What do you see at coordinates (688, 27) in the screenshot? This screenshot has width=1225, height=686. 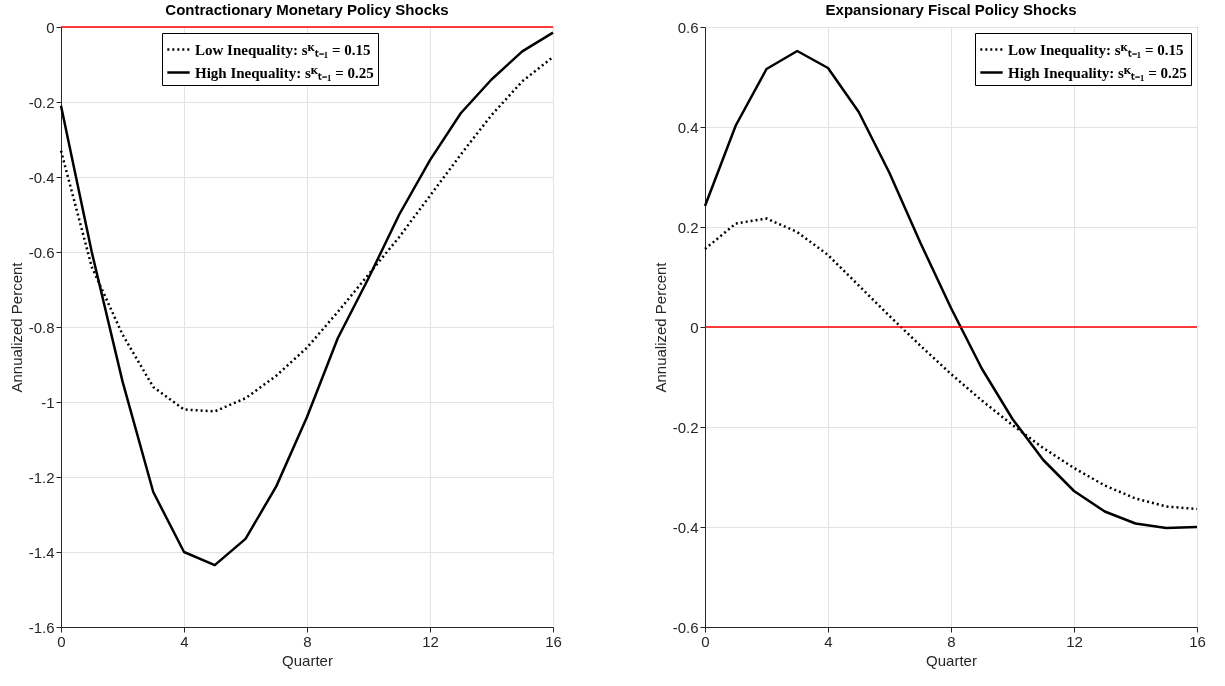 I see `y-tick-label: 0.6` at bounding box center [688, 27].